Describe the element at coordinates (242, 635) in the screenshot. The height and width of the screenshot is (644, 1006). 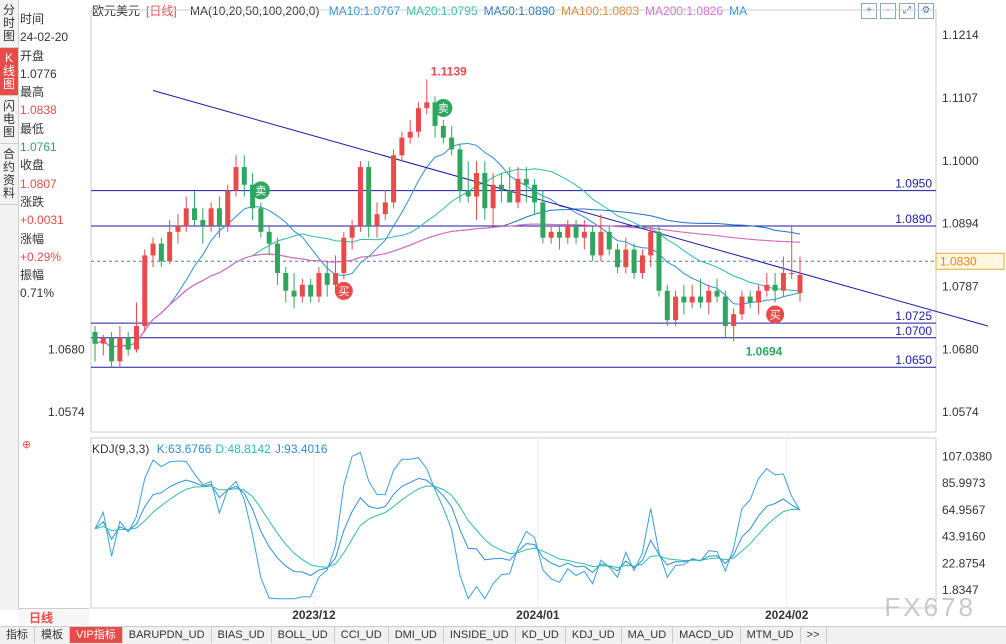
I see `indicator-tab: BIAS_UD` at that location.